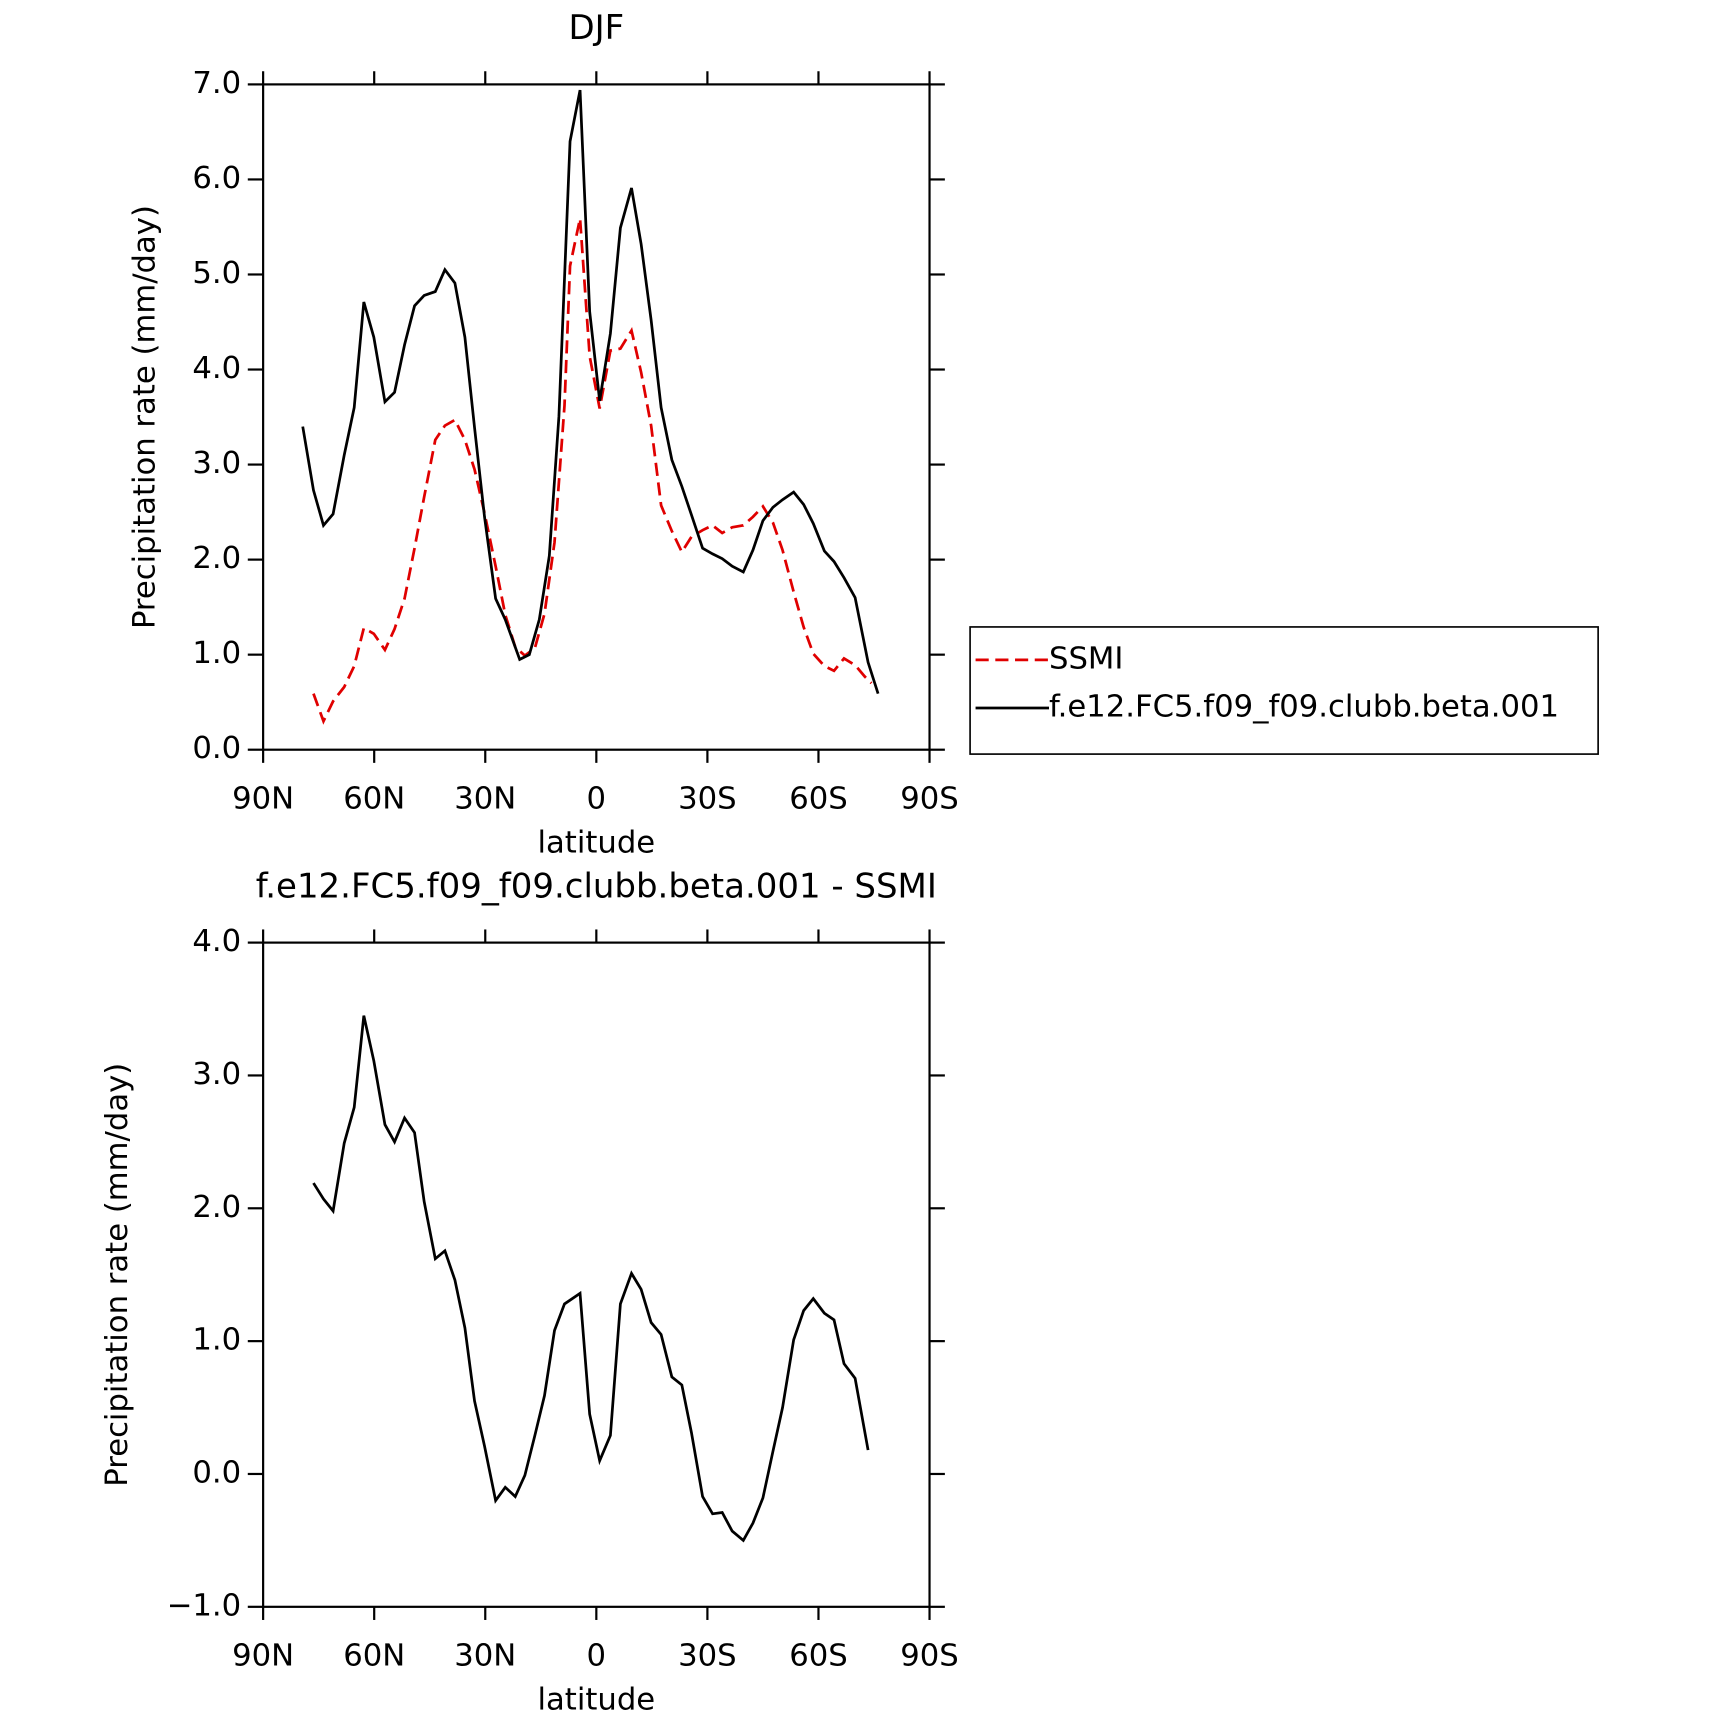 The image size is (1710, 1723). I want to click on legend-box, so click(1284, 690).